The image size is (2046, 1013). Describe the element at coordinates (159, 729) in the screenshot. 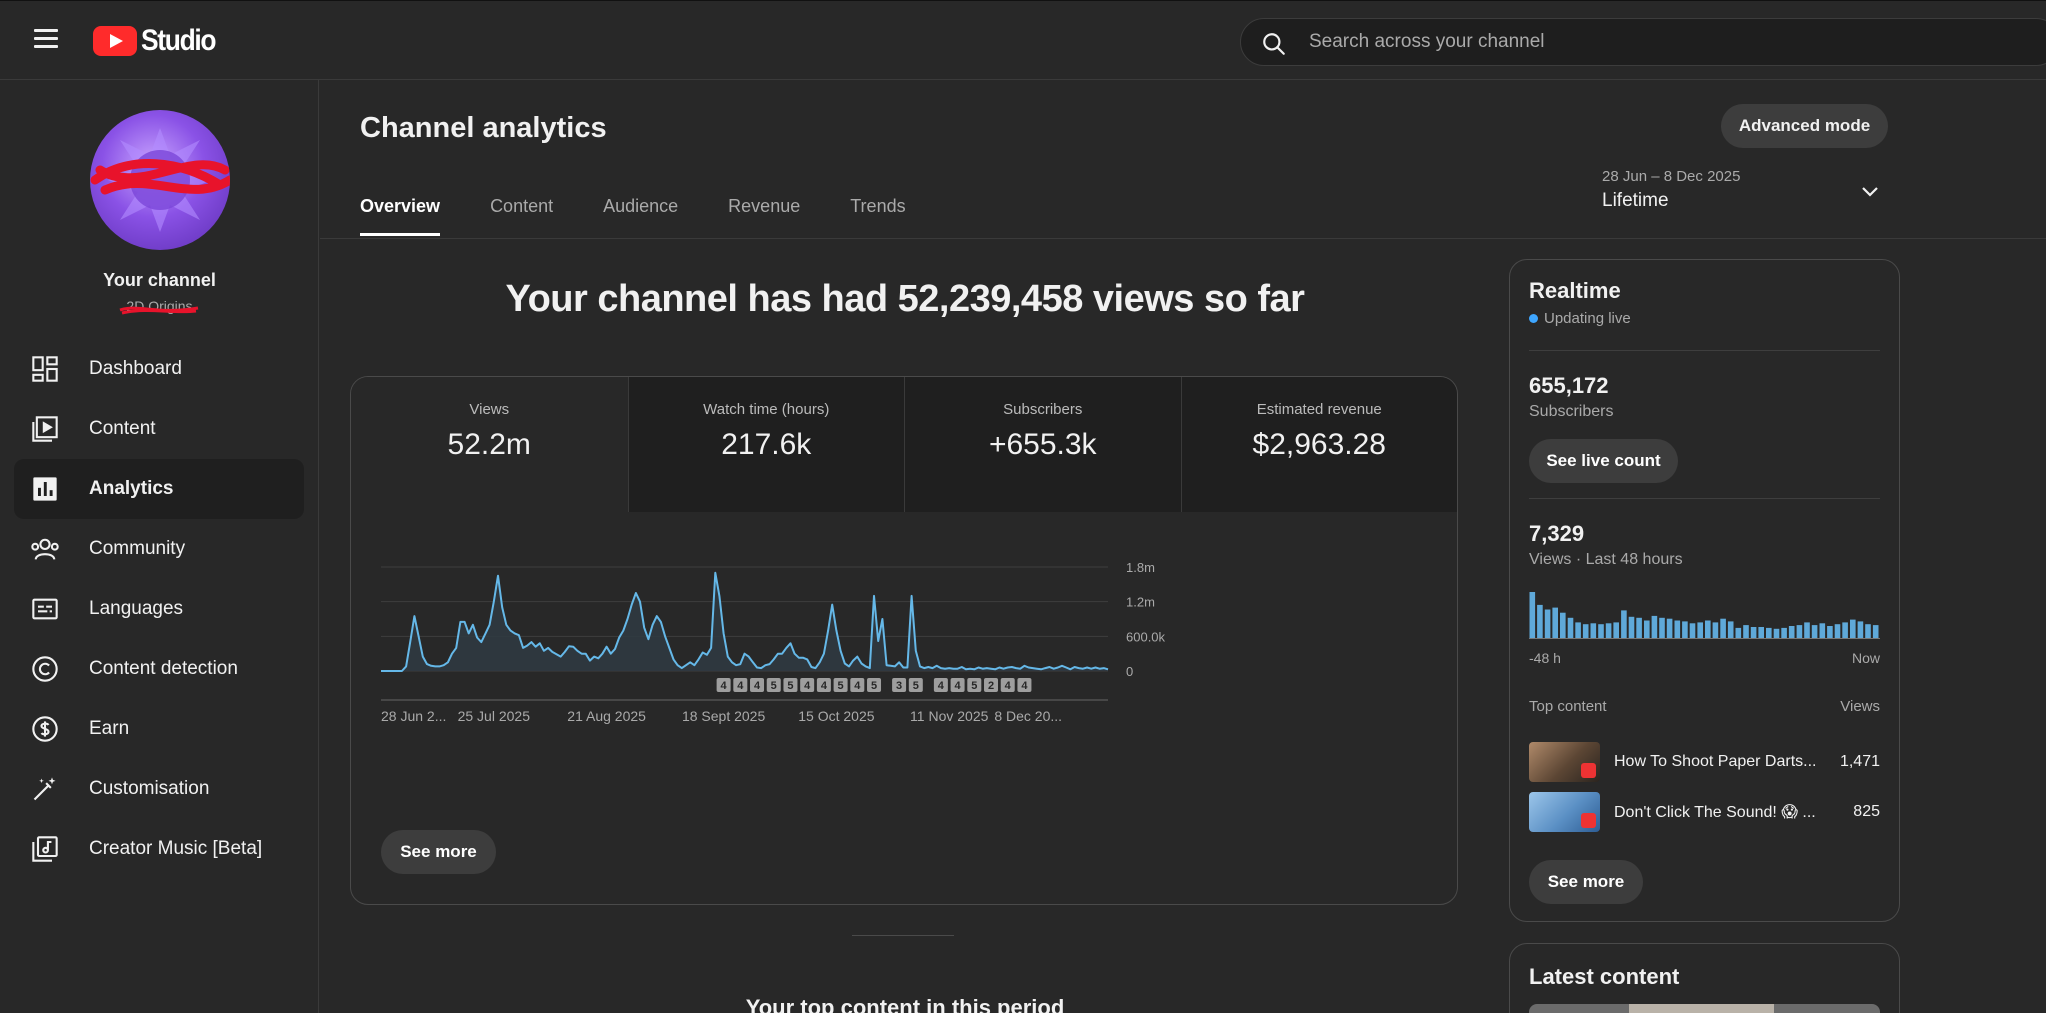

I see `sidebar-item-earn: Earn` at that location.